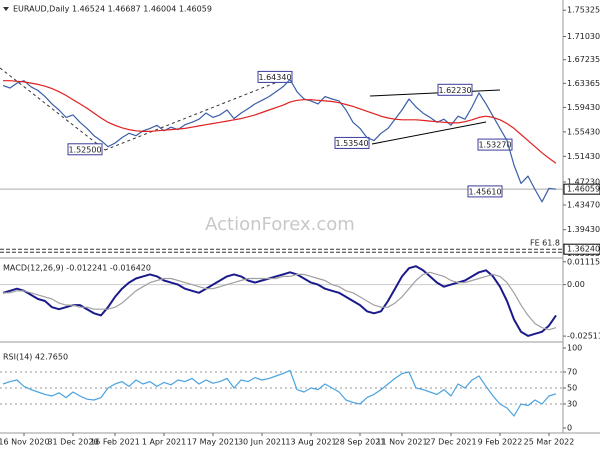  I want to click on annotation-label: 1.52500, so click(84, 149).